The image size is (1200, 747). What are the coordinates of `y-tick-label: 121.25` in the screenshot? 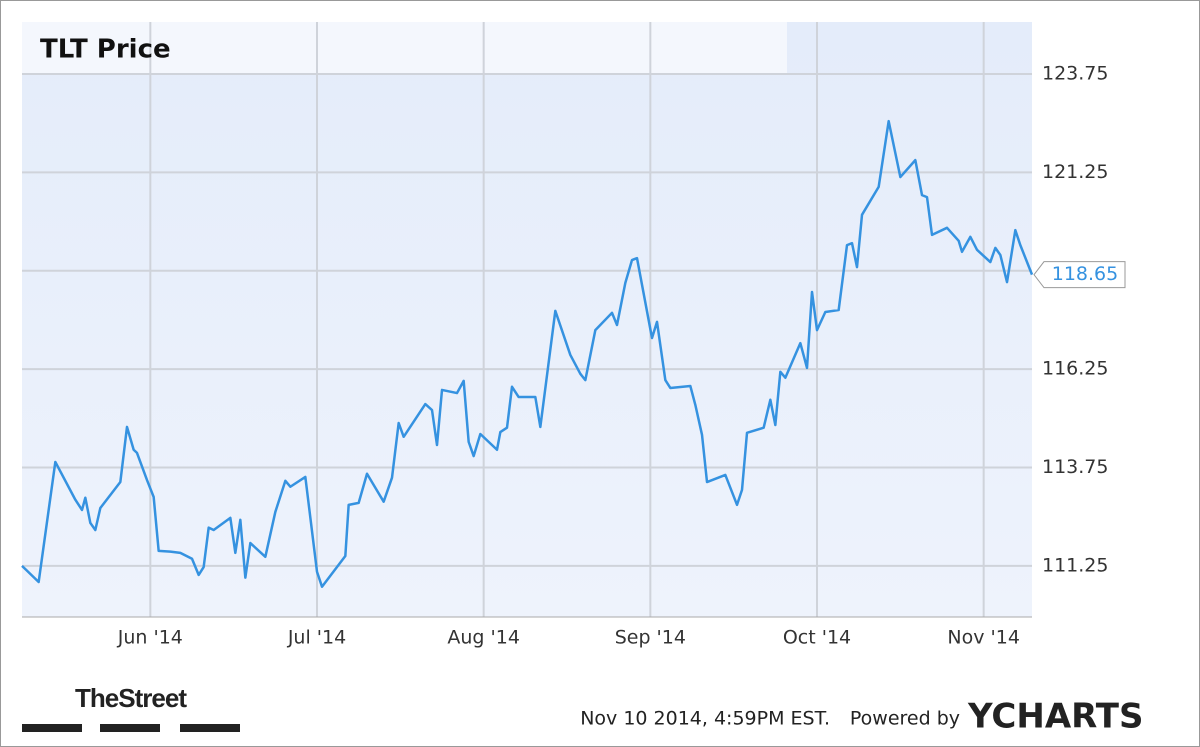 It's located at (1075, 172).